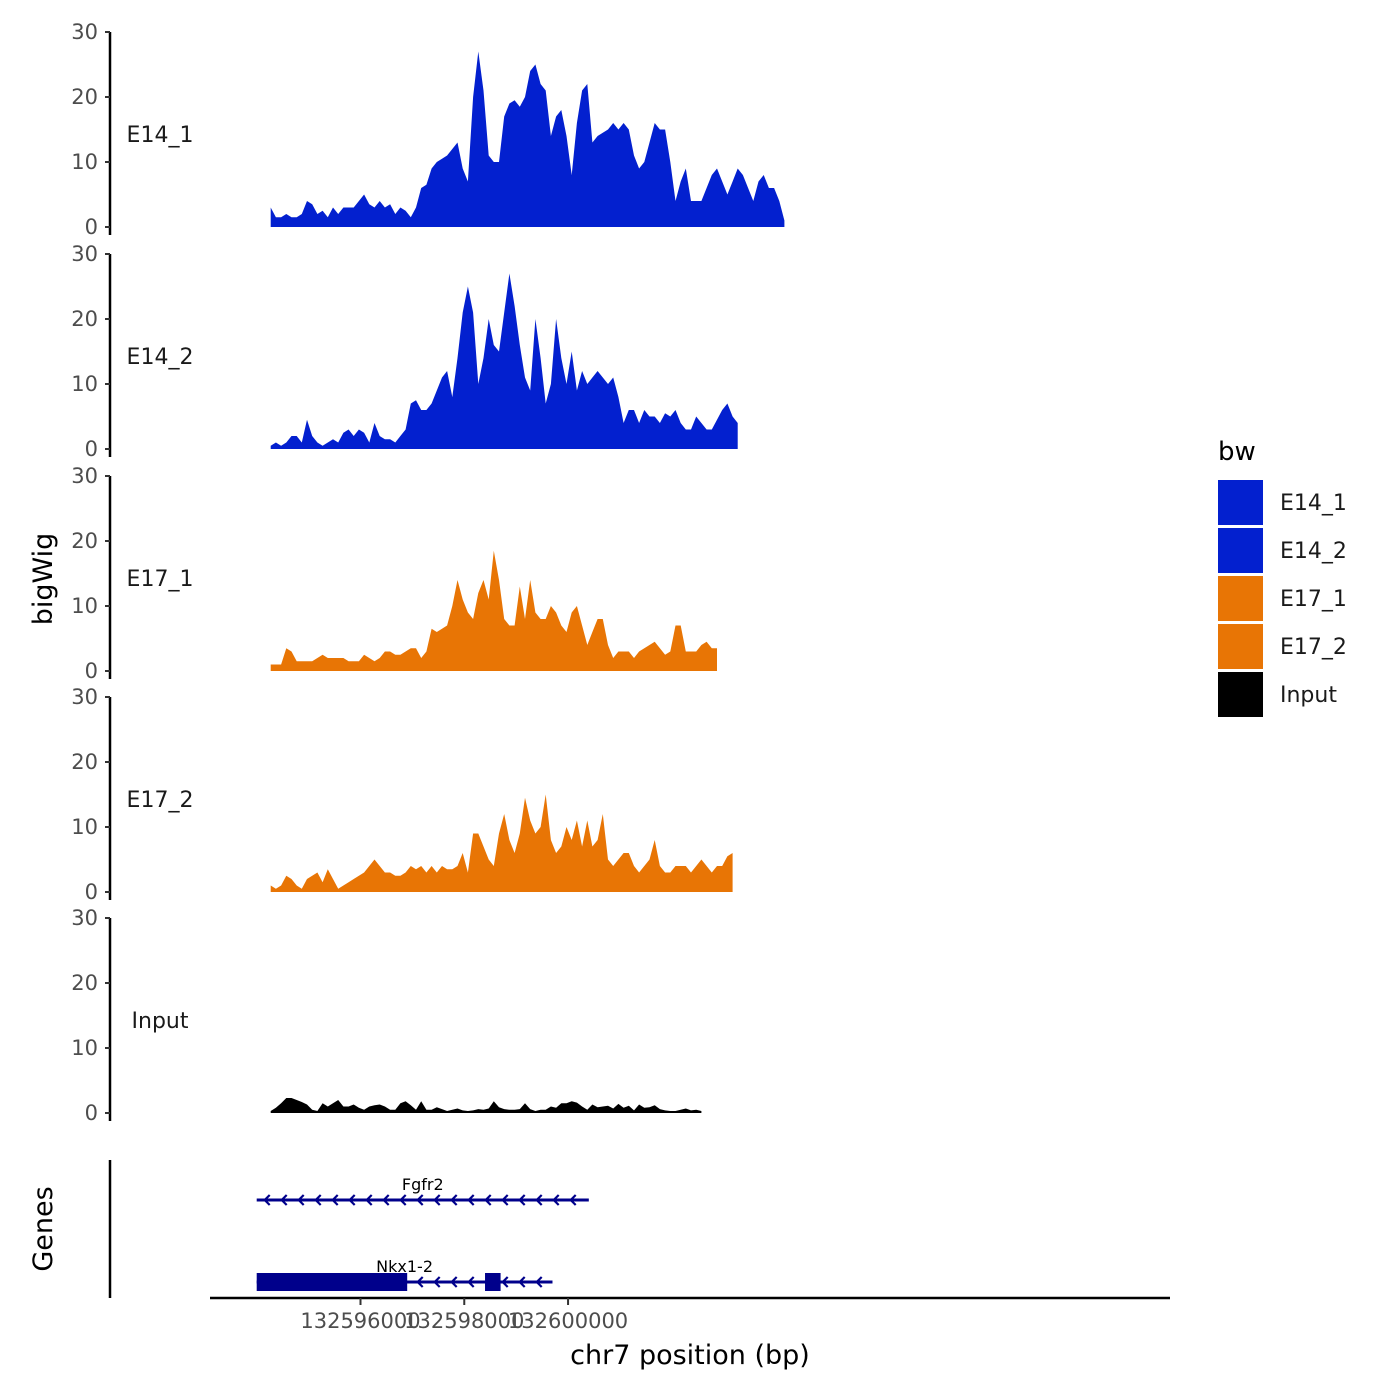 The image size is (1400, 1400). What do you see at coordinates (486, 1105) in the screenshot?
I see `coverage-area-Input` at bounding box center [486, 1105].